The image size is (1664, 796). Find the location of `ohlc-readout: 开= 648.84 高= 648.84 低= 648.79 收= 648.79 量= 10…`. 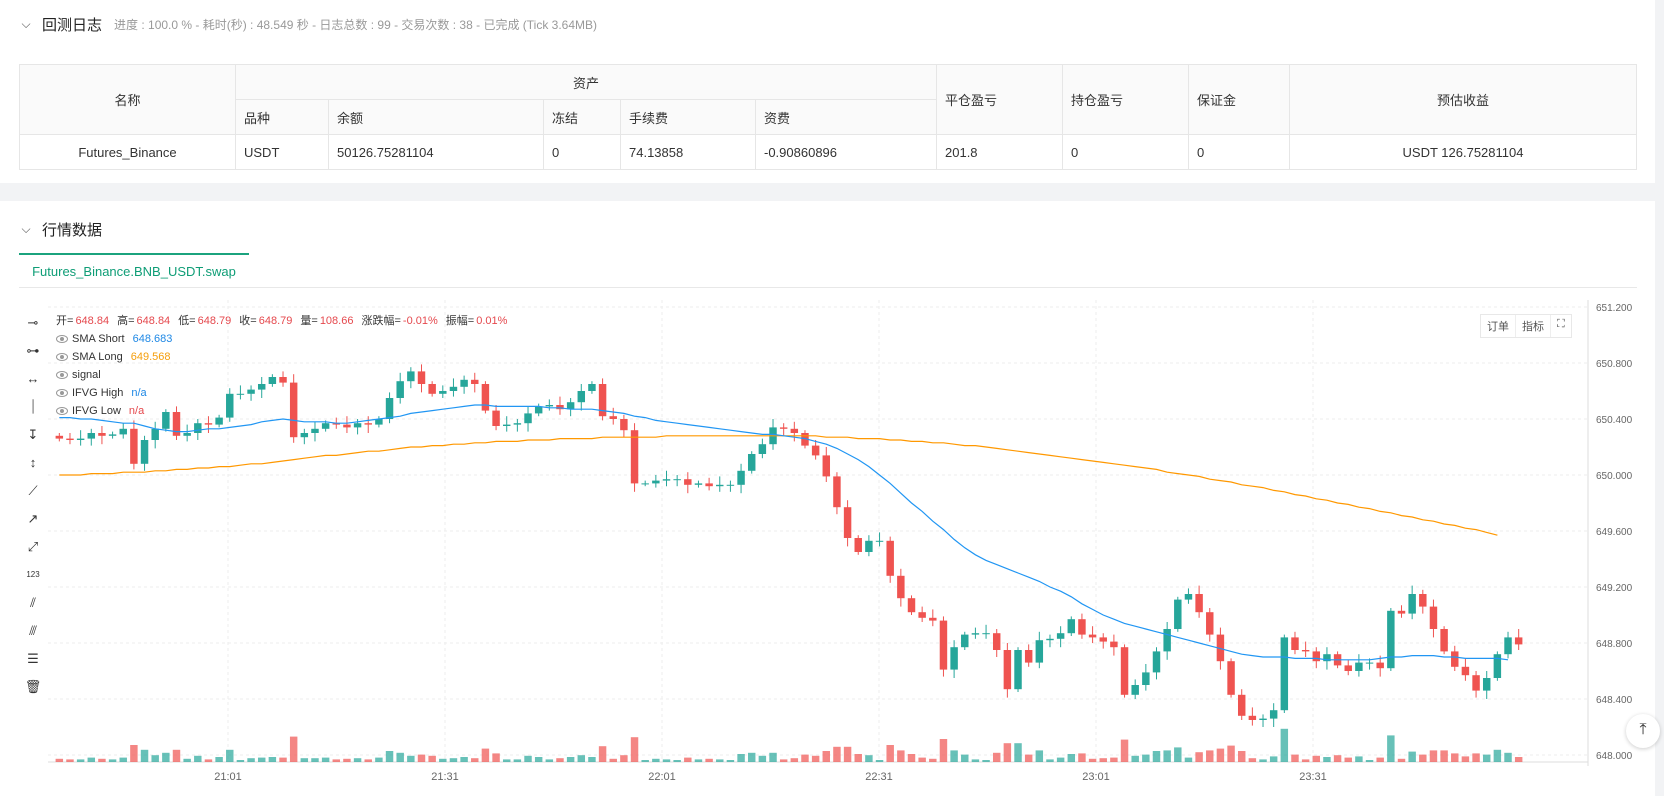

ohlc-readout: 开= 648.84 高= 648.84 低= 648.79 收= 648.79 量= 10… is located at coordinates (283, 321).